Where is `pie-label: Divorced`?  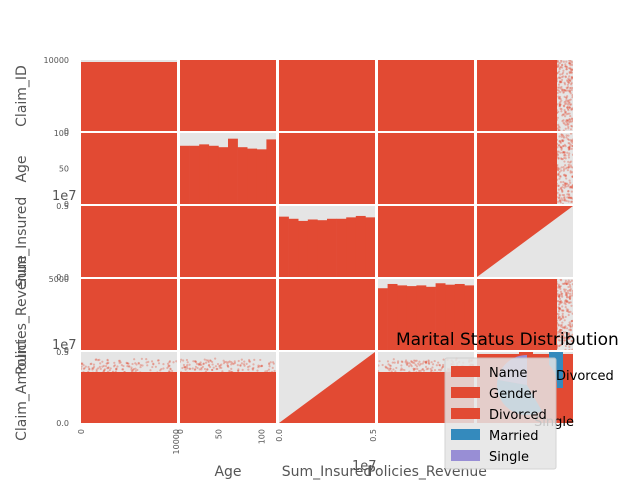 pie-label: Divorced is located at coordinates (585, 376).